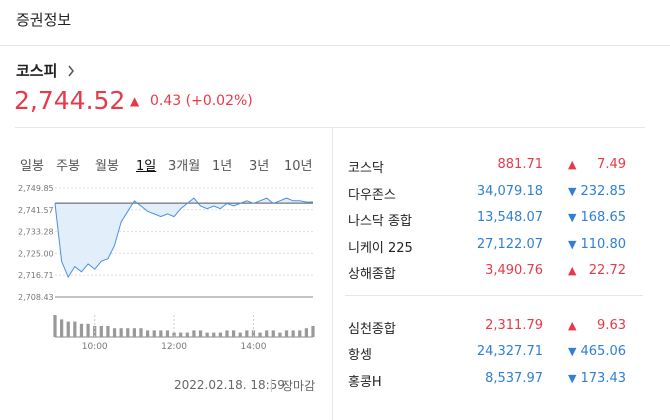 This screenshot has height=420, width=670. What do you see at coordinates (36, 253) in the screenshot?
I see `y-tick-label: 2,725.00` at bounding box center [36, 253].